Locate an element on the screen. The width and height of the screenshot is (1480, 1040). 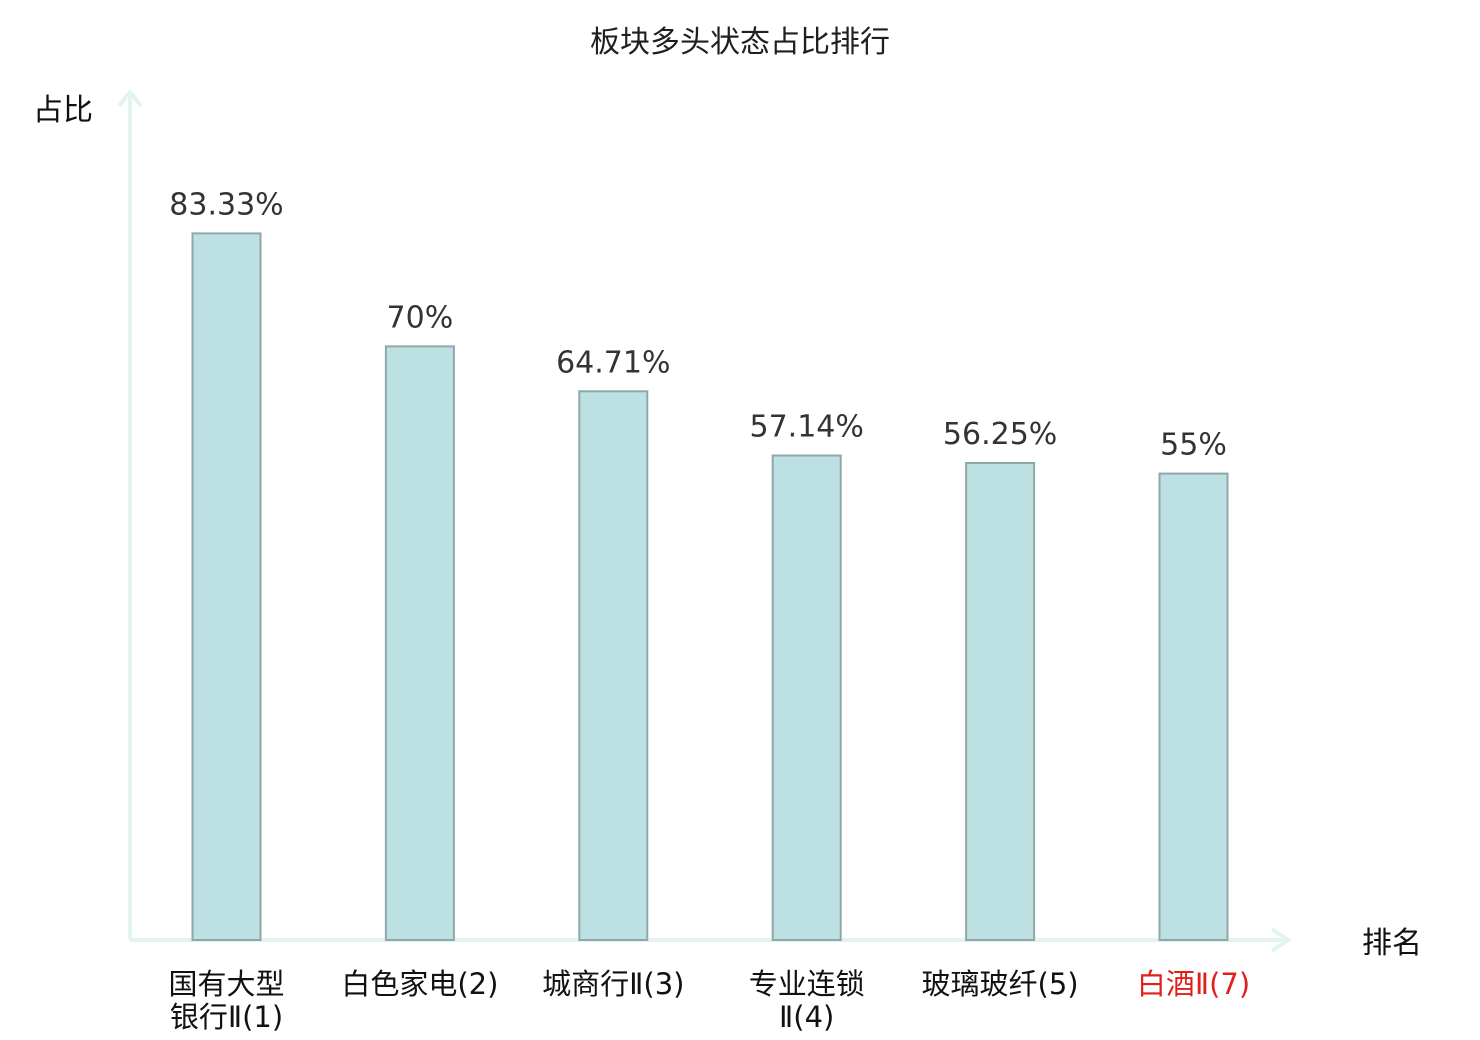
y-axis-title: 占比 is located at coordinates (63, 110).